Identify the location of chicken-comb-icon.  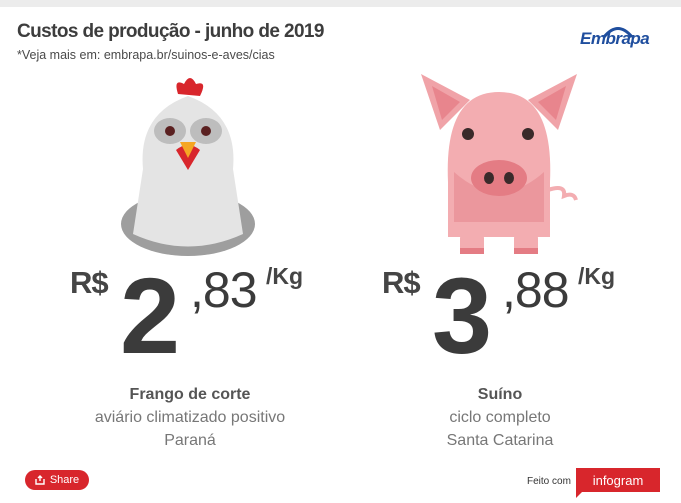
(190, 87).